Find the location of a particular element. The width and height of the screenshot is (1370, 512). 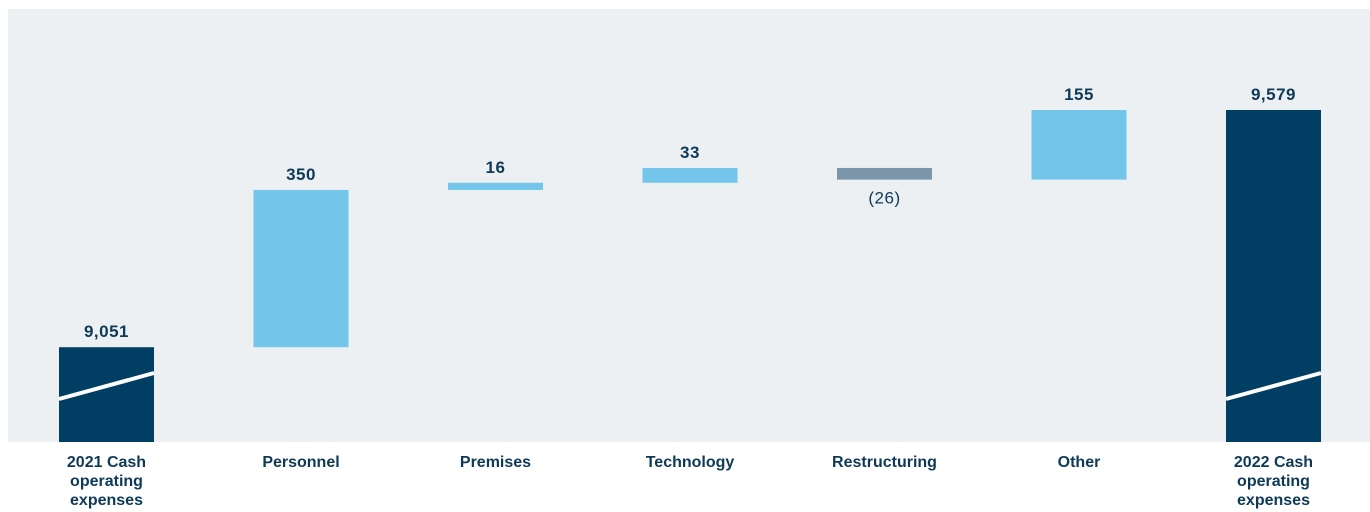

data-label-premises: 16 is located at coordinates (496, 167).